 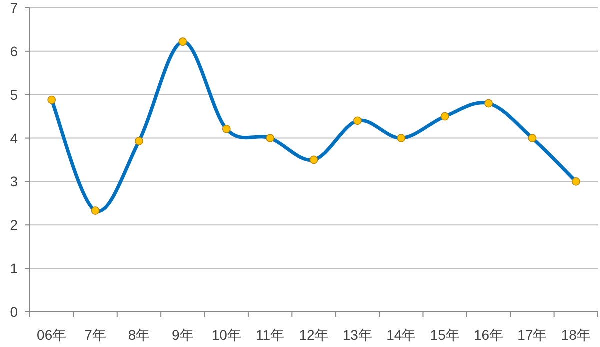 I want to click on x-tick-label: 16年, so click(x=489, y=335).